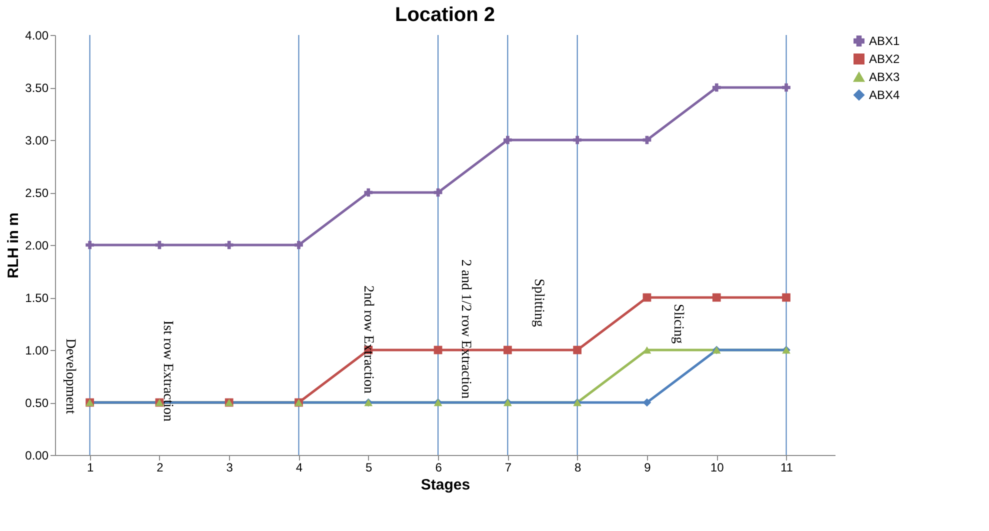 This screenshot has width=989, height=531. I want to click on y-tick-label: 1.00, so click(37, 351).